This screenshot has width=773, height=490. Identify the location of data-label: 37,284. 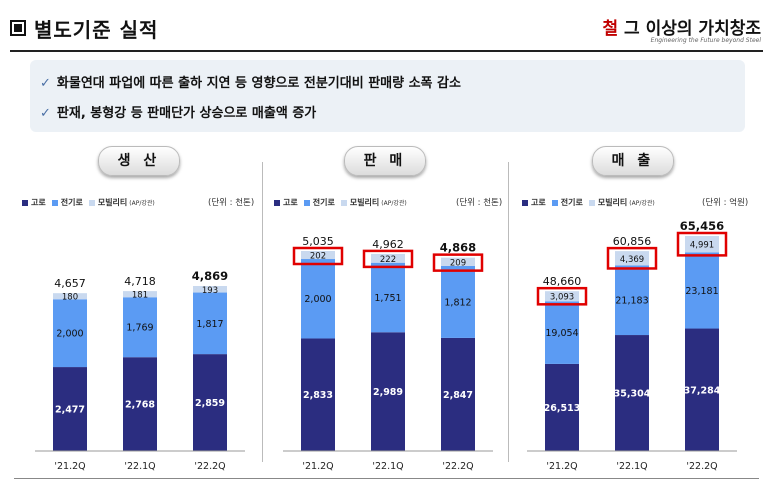
(702, 390).